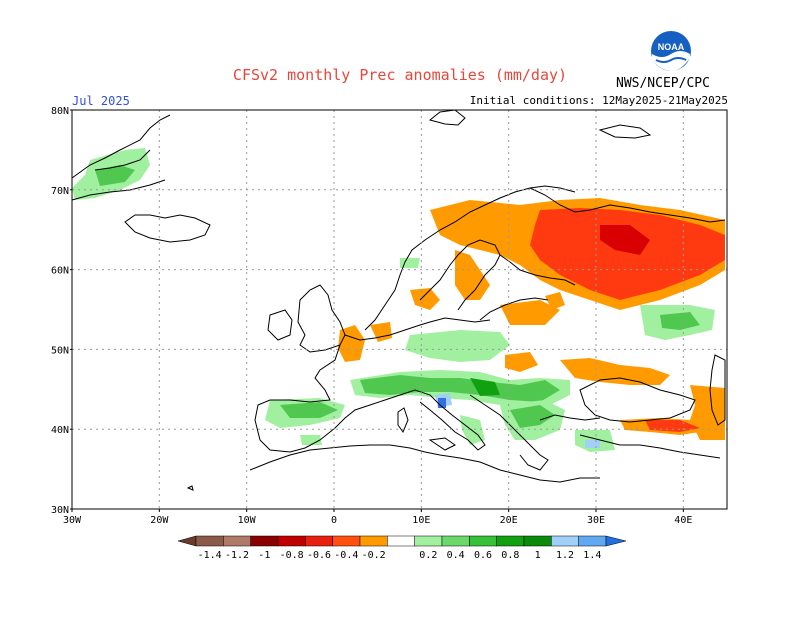 This screenshot has height=618, width=800. I want to click on lat-label: 70N, so click(60, 191).